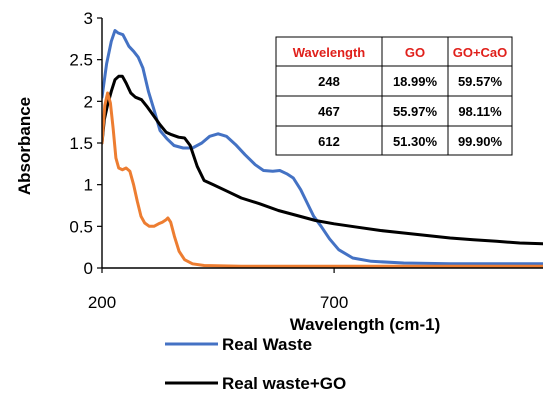  What do you see at coordinates (415, 141) in the screenshot?
I see `table-cell: 51.30%` at bounding box center [415, 141].